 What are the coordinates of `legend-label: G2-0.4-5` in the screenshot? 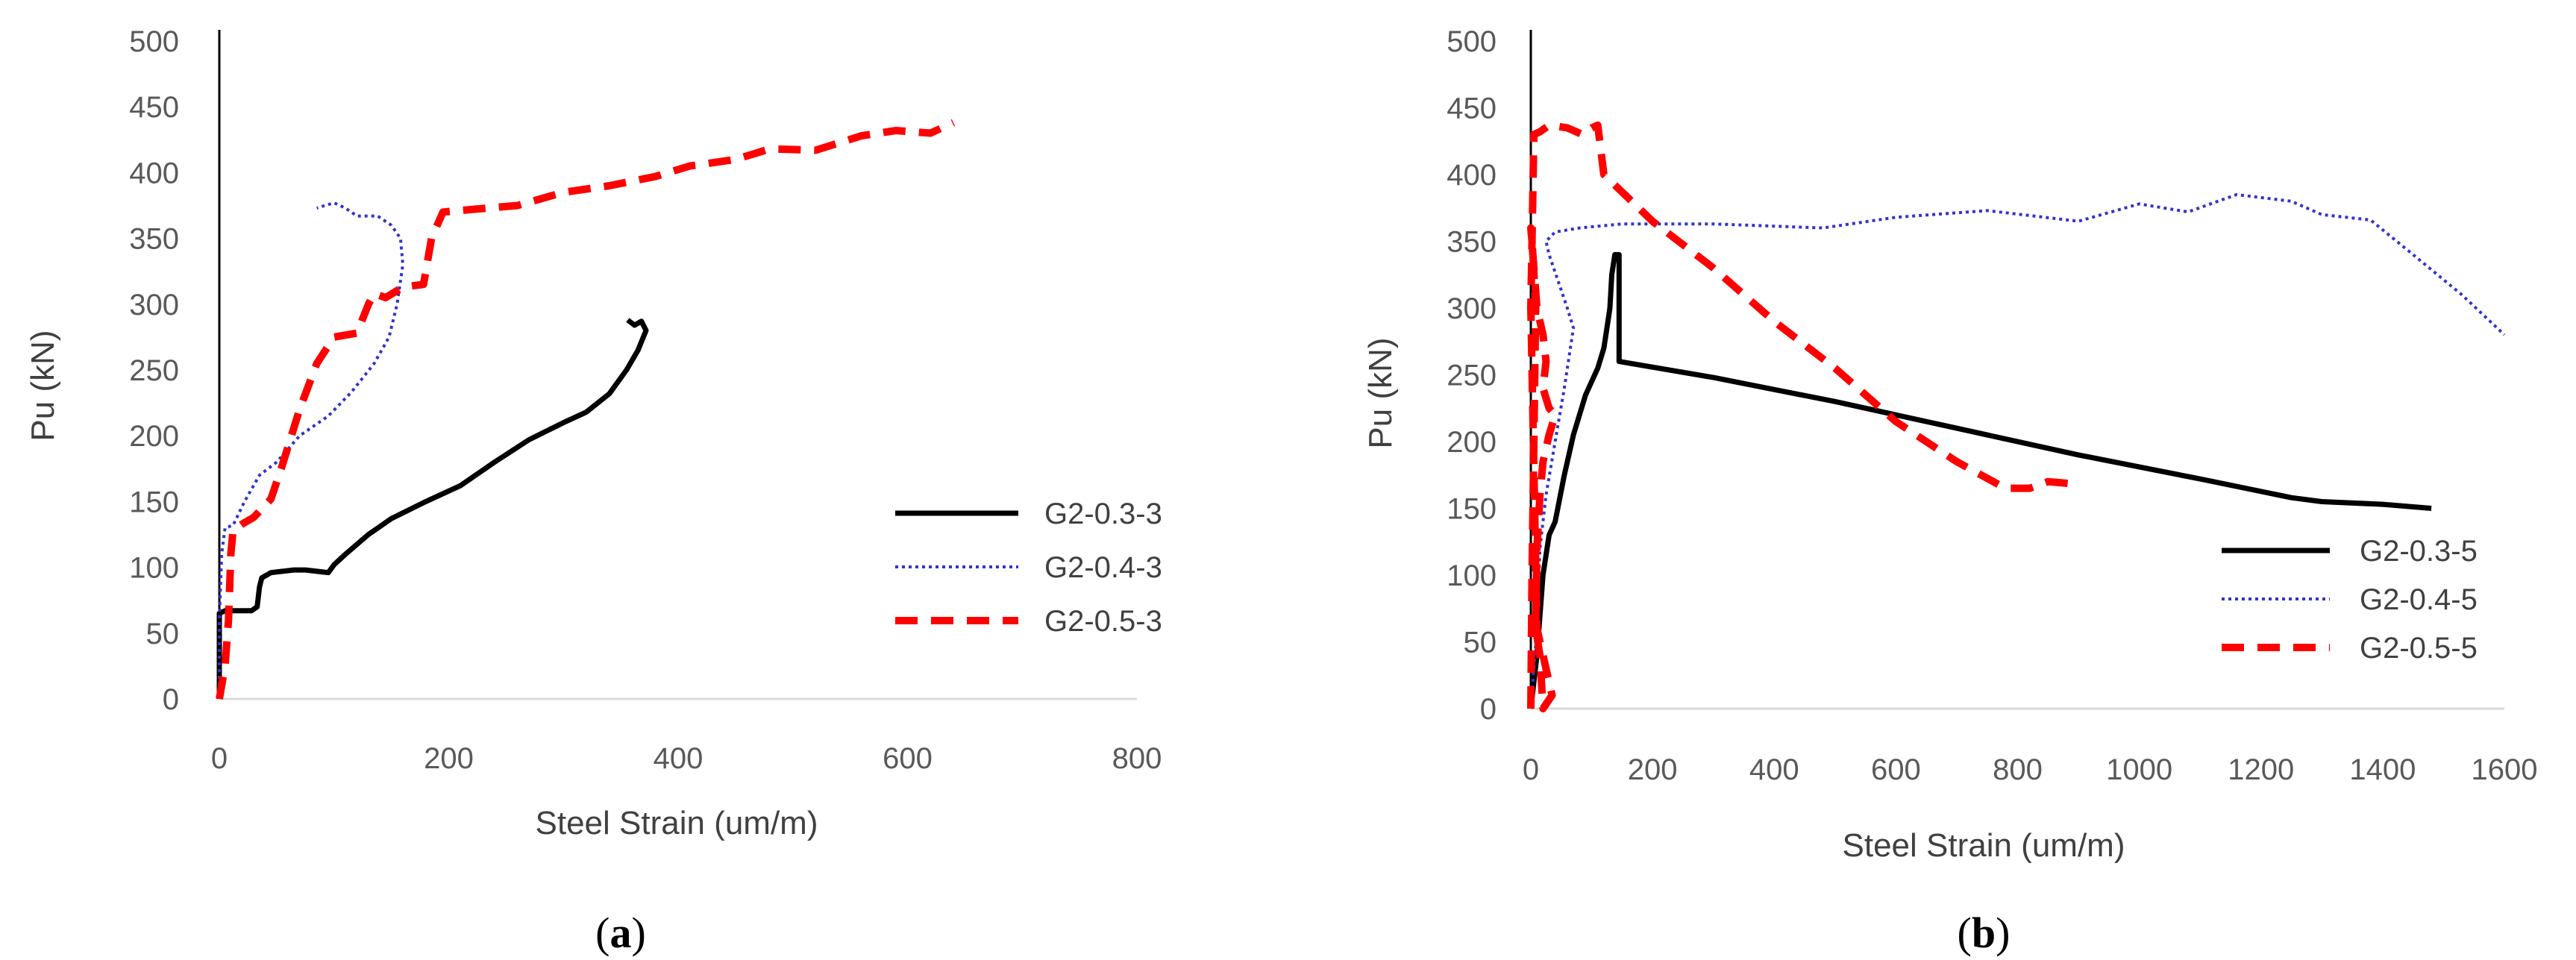 It's located at (2419, 599).